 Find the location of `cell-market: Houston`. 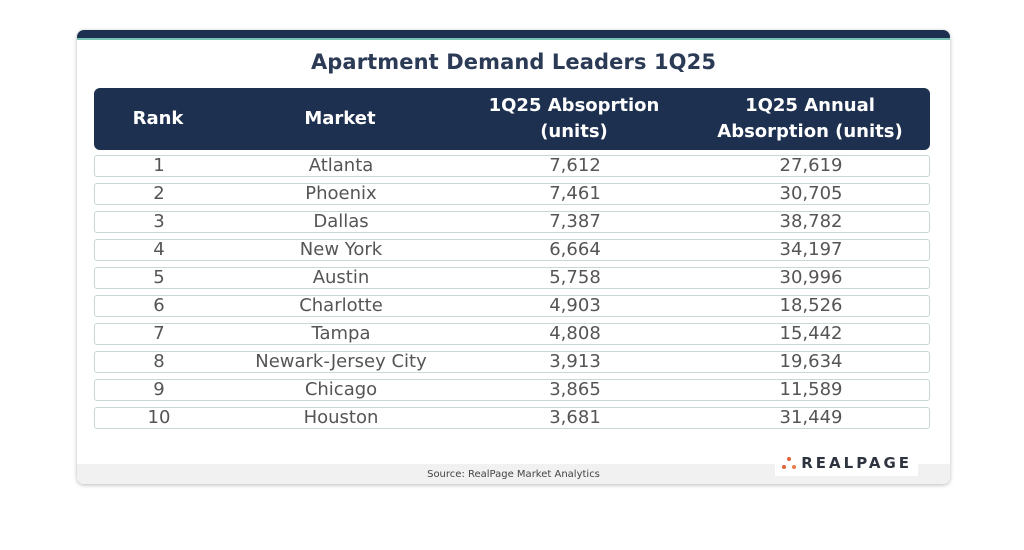

cell-market: Houston is located at coordinates (341, 417).